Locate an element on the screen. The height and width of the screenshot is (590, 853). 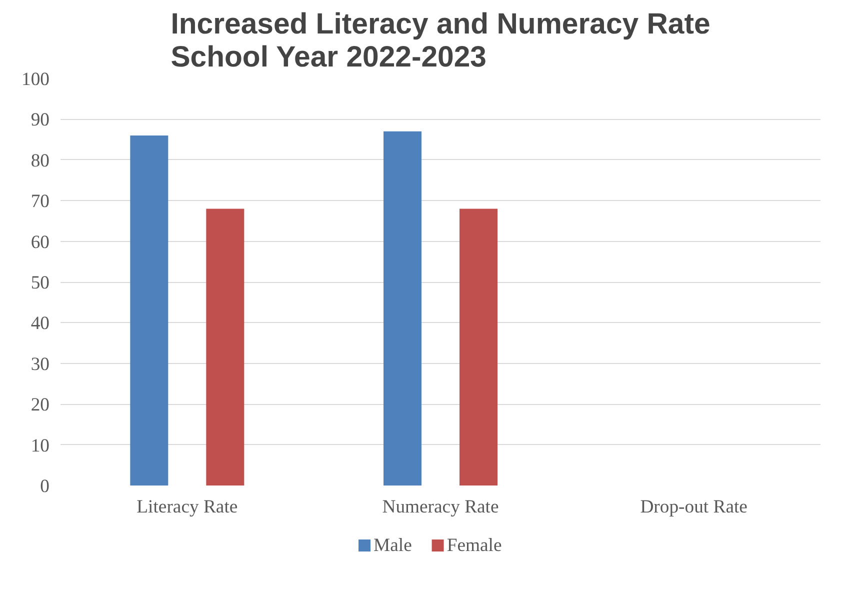
chart-title: Increased Literacy and Numeracy Rate School Year 2022-2023 is located at coordinates (440, 41).